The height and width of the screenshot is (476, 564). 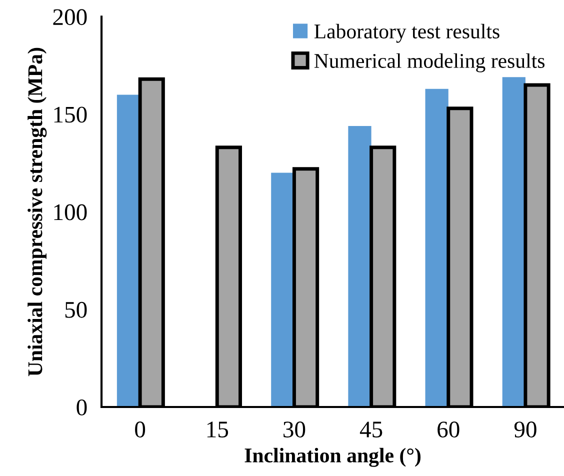 What do you see at coordinates (70, 114) in the screenshot?
I see `y-tick-label: 150` at bounding box center [70, 114].